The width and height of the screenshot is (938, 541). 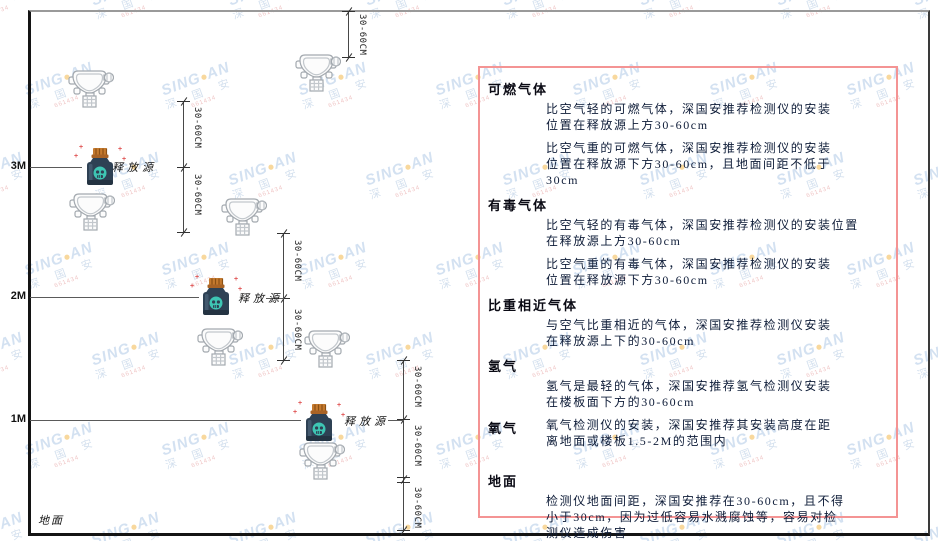 What do you see at coordinates (587, 533) in the screenshot?
I see `text-line: 测仪造成伤害` at bounding box center [587, 533].